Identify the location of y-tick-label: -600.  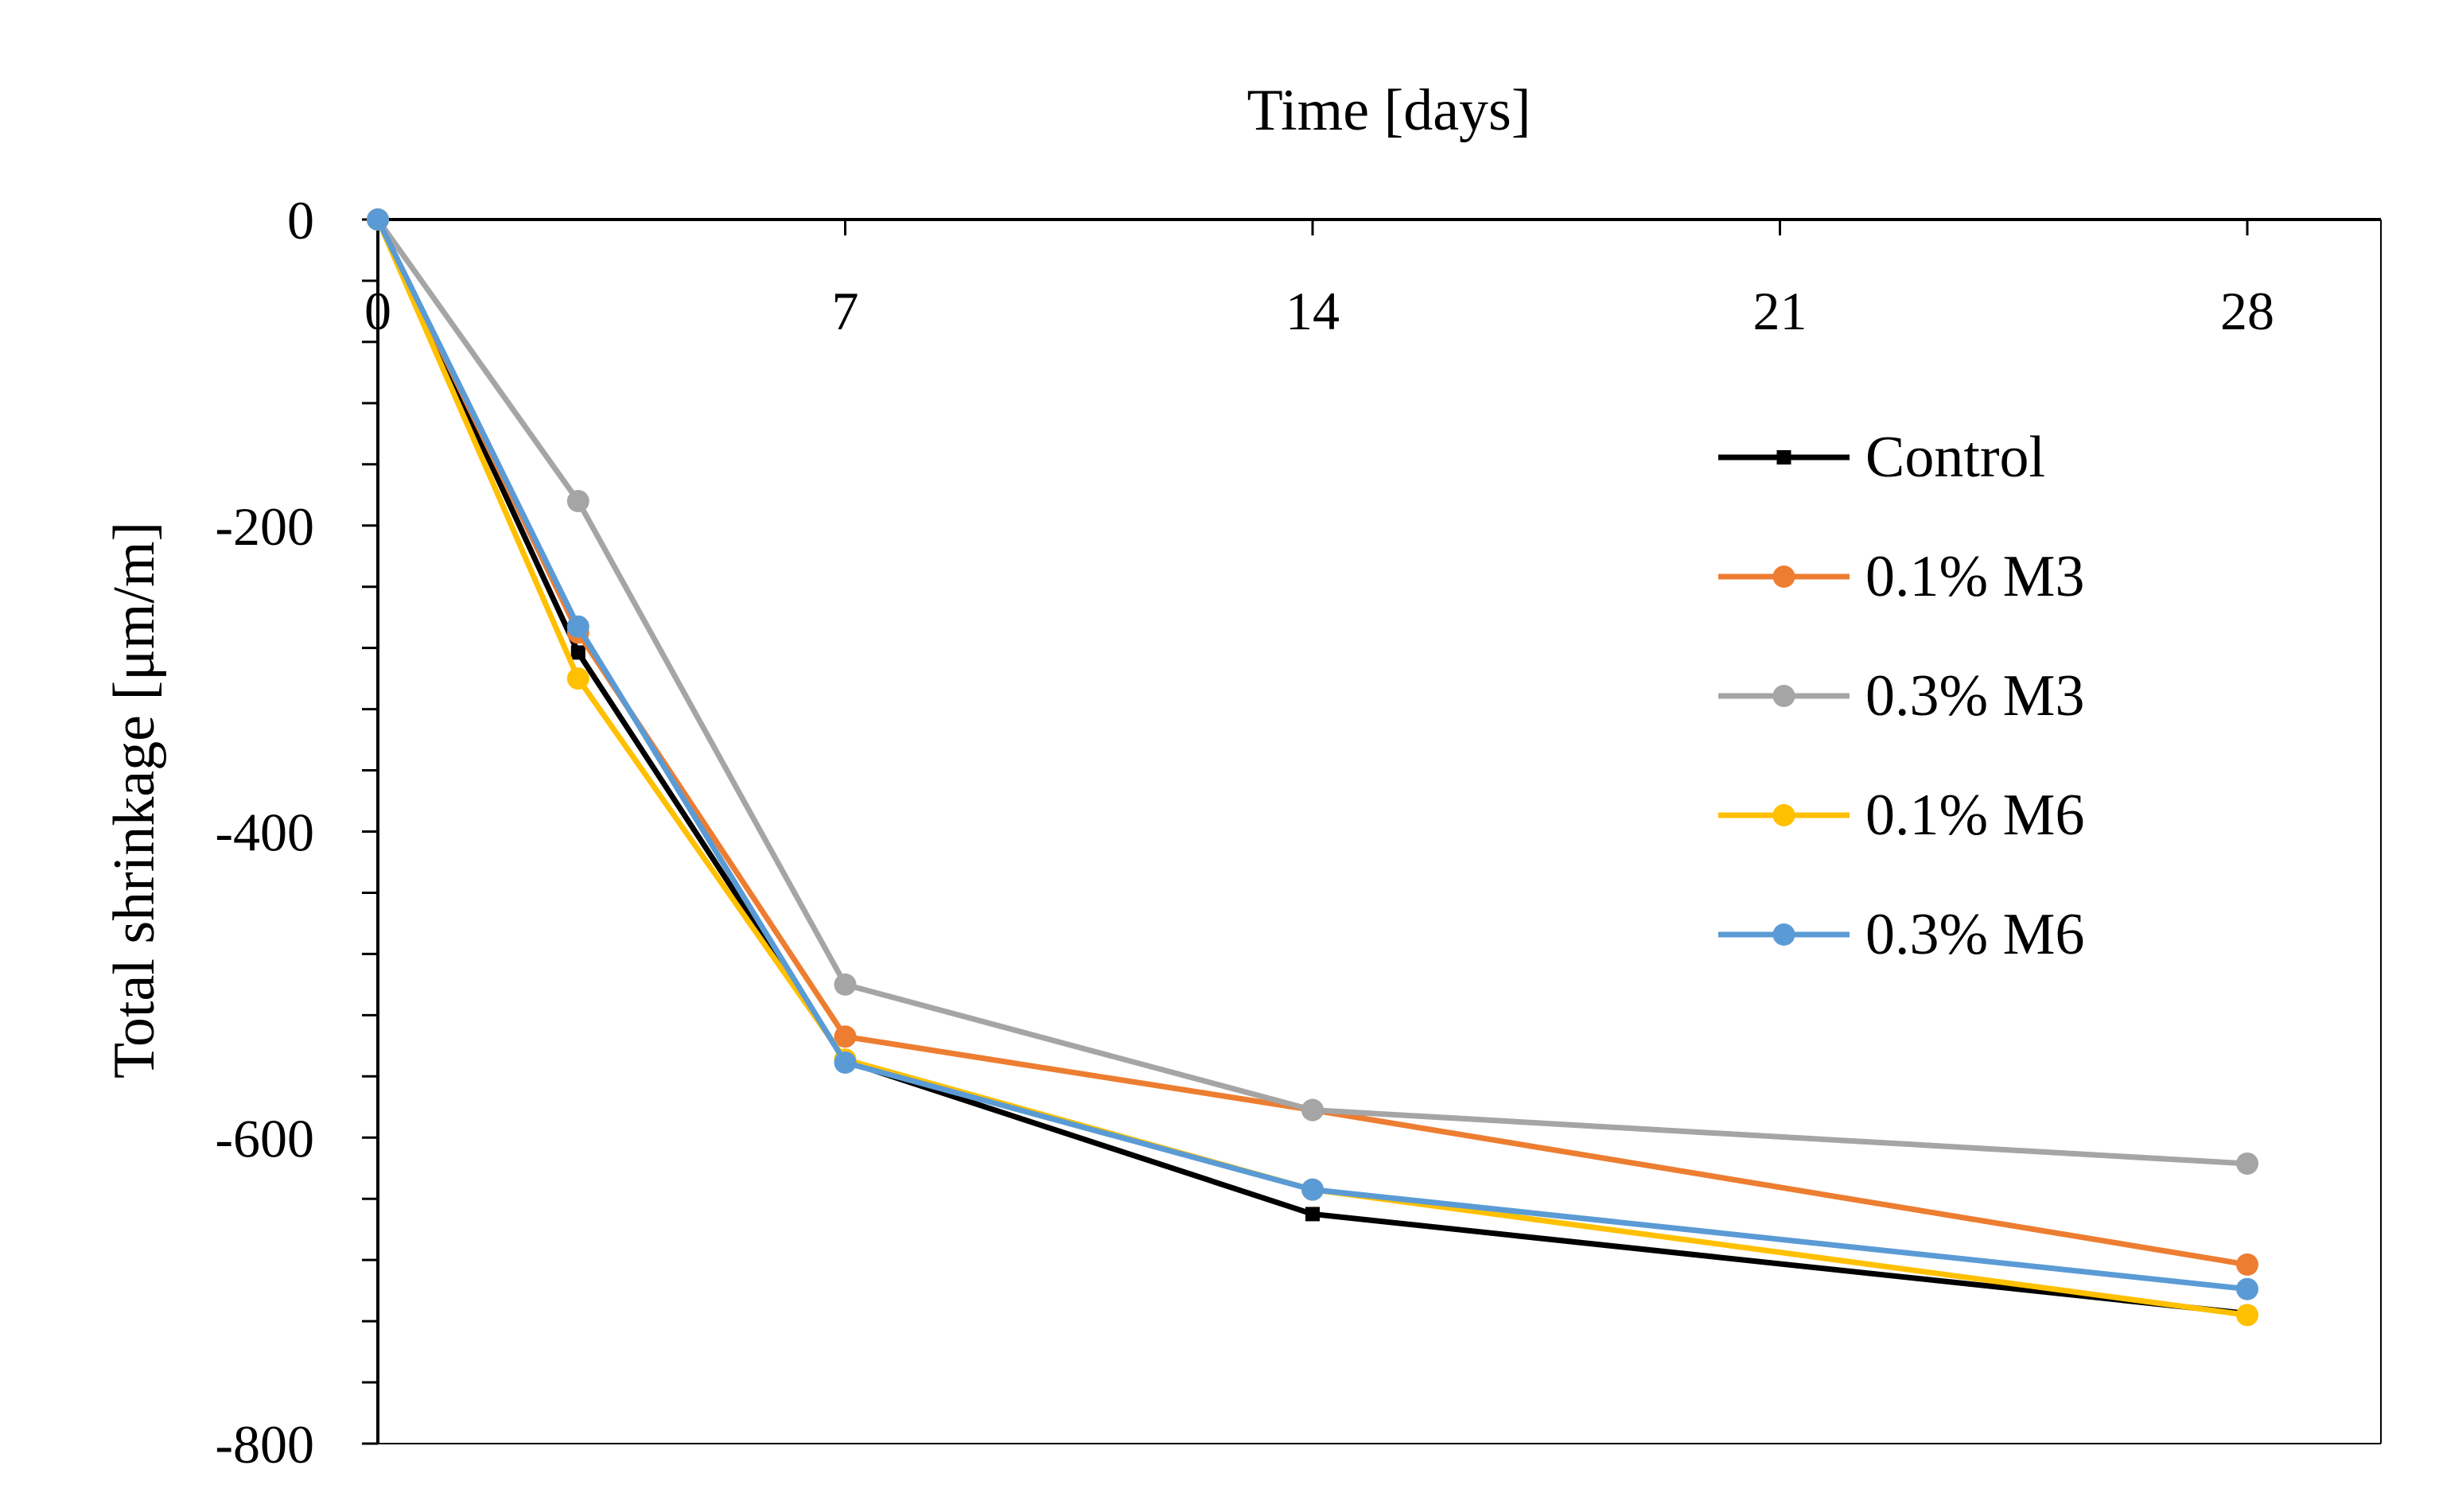
(265, 1138).